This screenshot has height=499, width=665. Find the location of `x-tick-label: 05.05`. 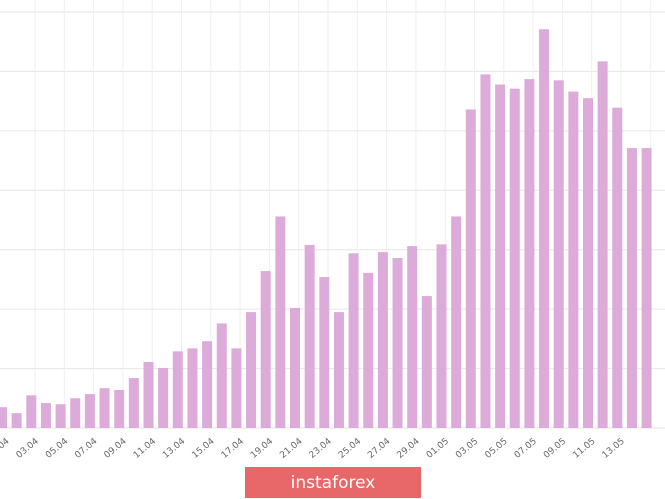

x-tick-label: 05.05 is located at coordinates (496, 449).